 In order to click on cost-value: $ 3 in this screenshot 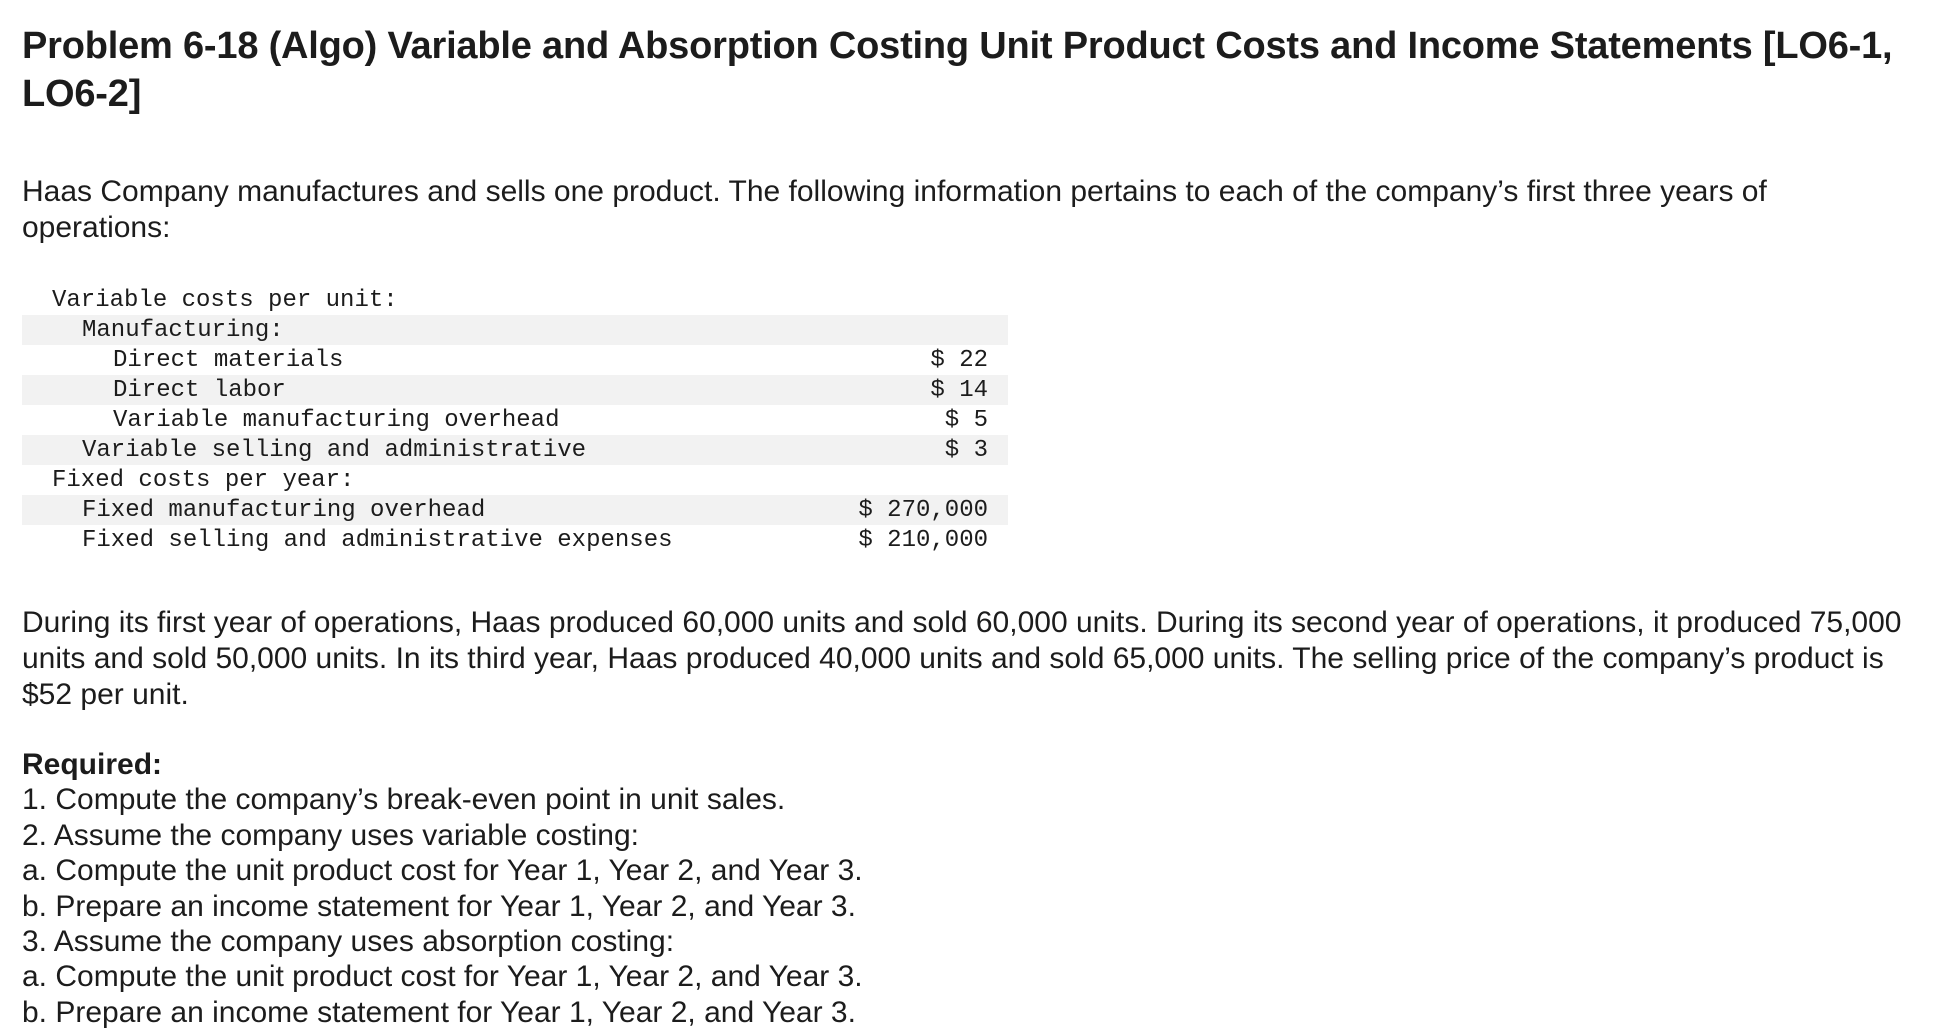, I will do `click(898, 450)`.